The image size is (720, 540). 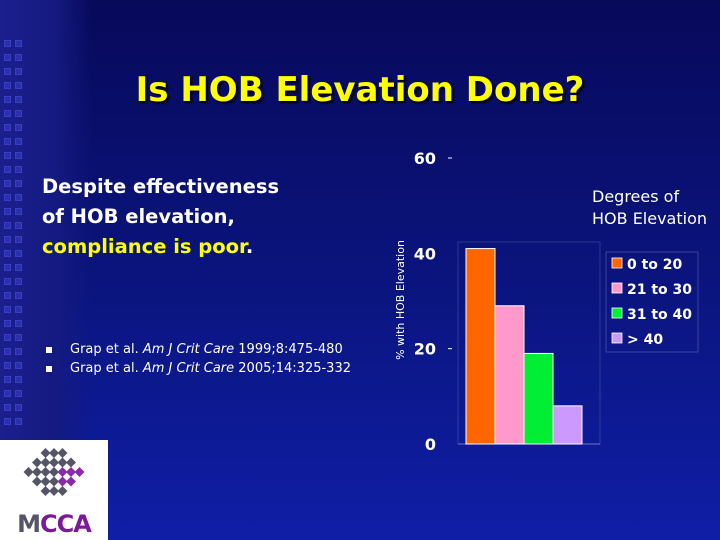 I want to click on legend-label: 0 to 20, so click(x=655, y=265).